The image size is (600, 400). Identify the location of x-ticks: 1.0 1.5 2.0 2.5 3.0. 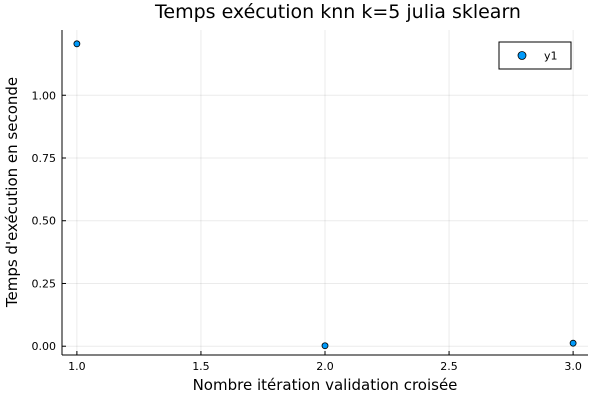
(325, 362).